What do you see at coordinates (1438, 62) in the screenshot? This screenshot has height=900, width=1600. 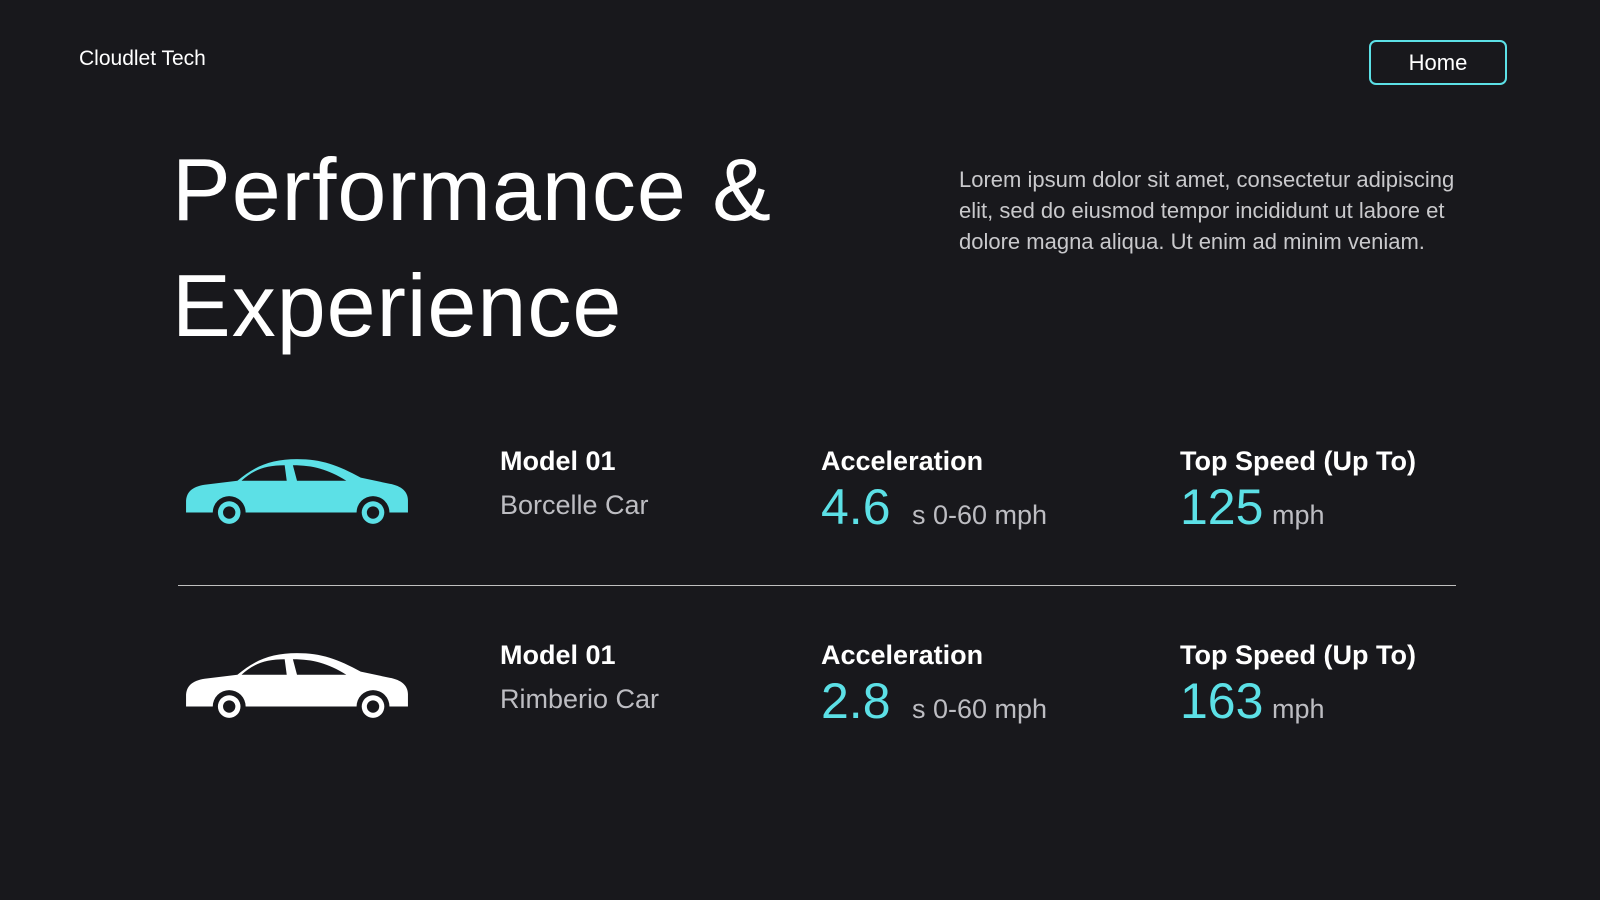 I see `home-button: Home` at bounding box center [1438, 62].